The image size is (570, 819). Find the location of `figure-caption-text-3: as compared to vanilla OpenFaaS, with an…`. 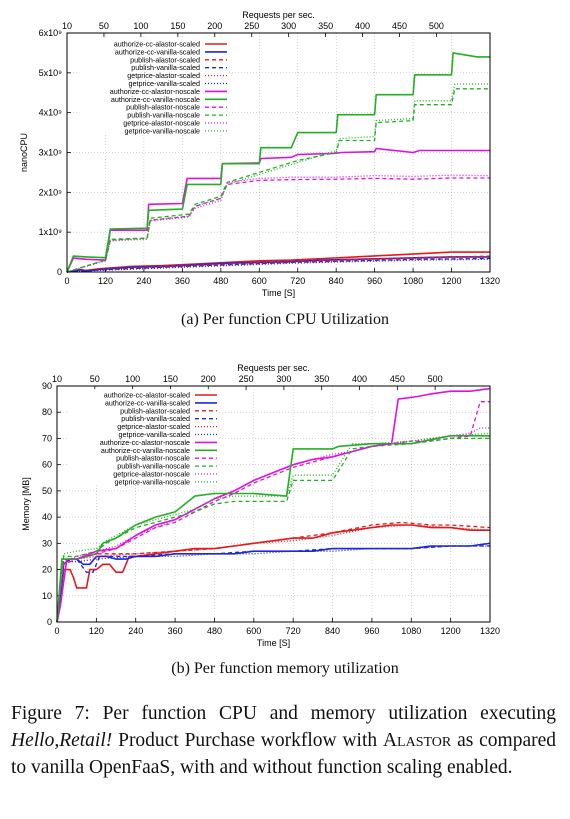

figure-caption-text-3: as compared to vanilla OpenFaaS, with an… is located at coordinates (284, 754).